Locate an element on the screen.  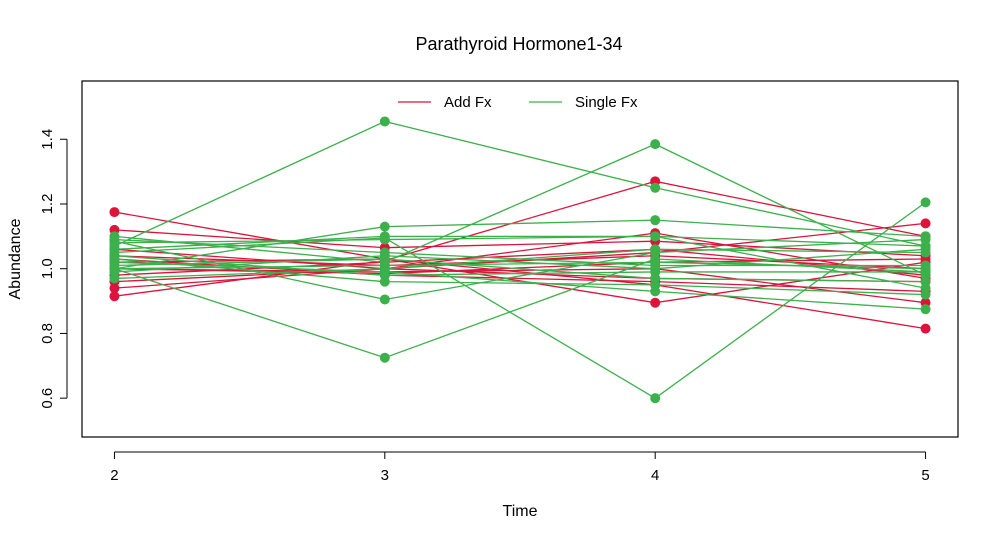
legend-label-1: Single Fx is located at coordinates (606, 102).